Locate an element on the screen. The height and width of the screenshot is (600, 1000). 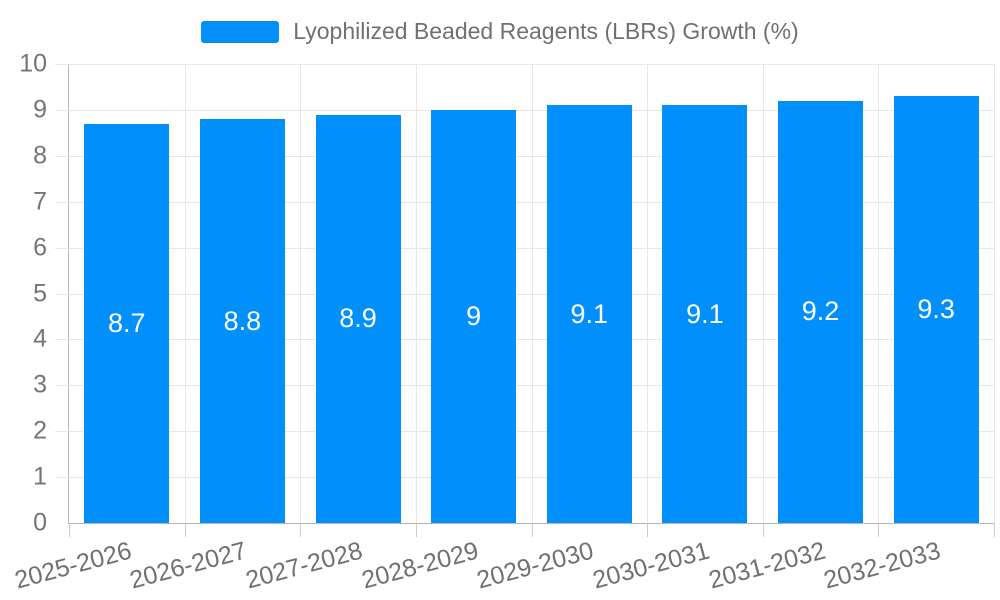
bar-2026-2027: 8.8 is located at coordinates (242, 321).